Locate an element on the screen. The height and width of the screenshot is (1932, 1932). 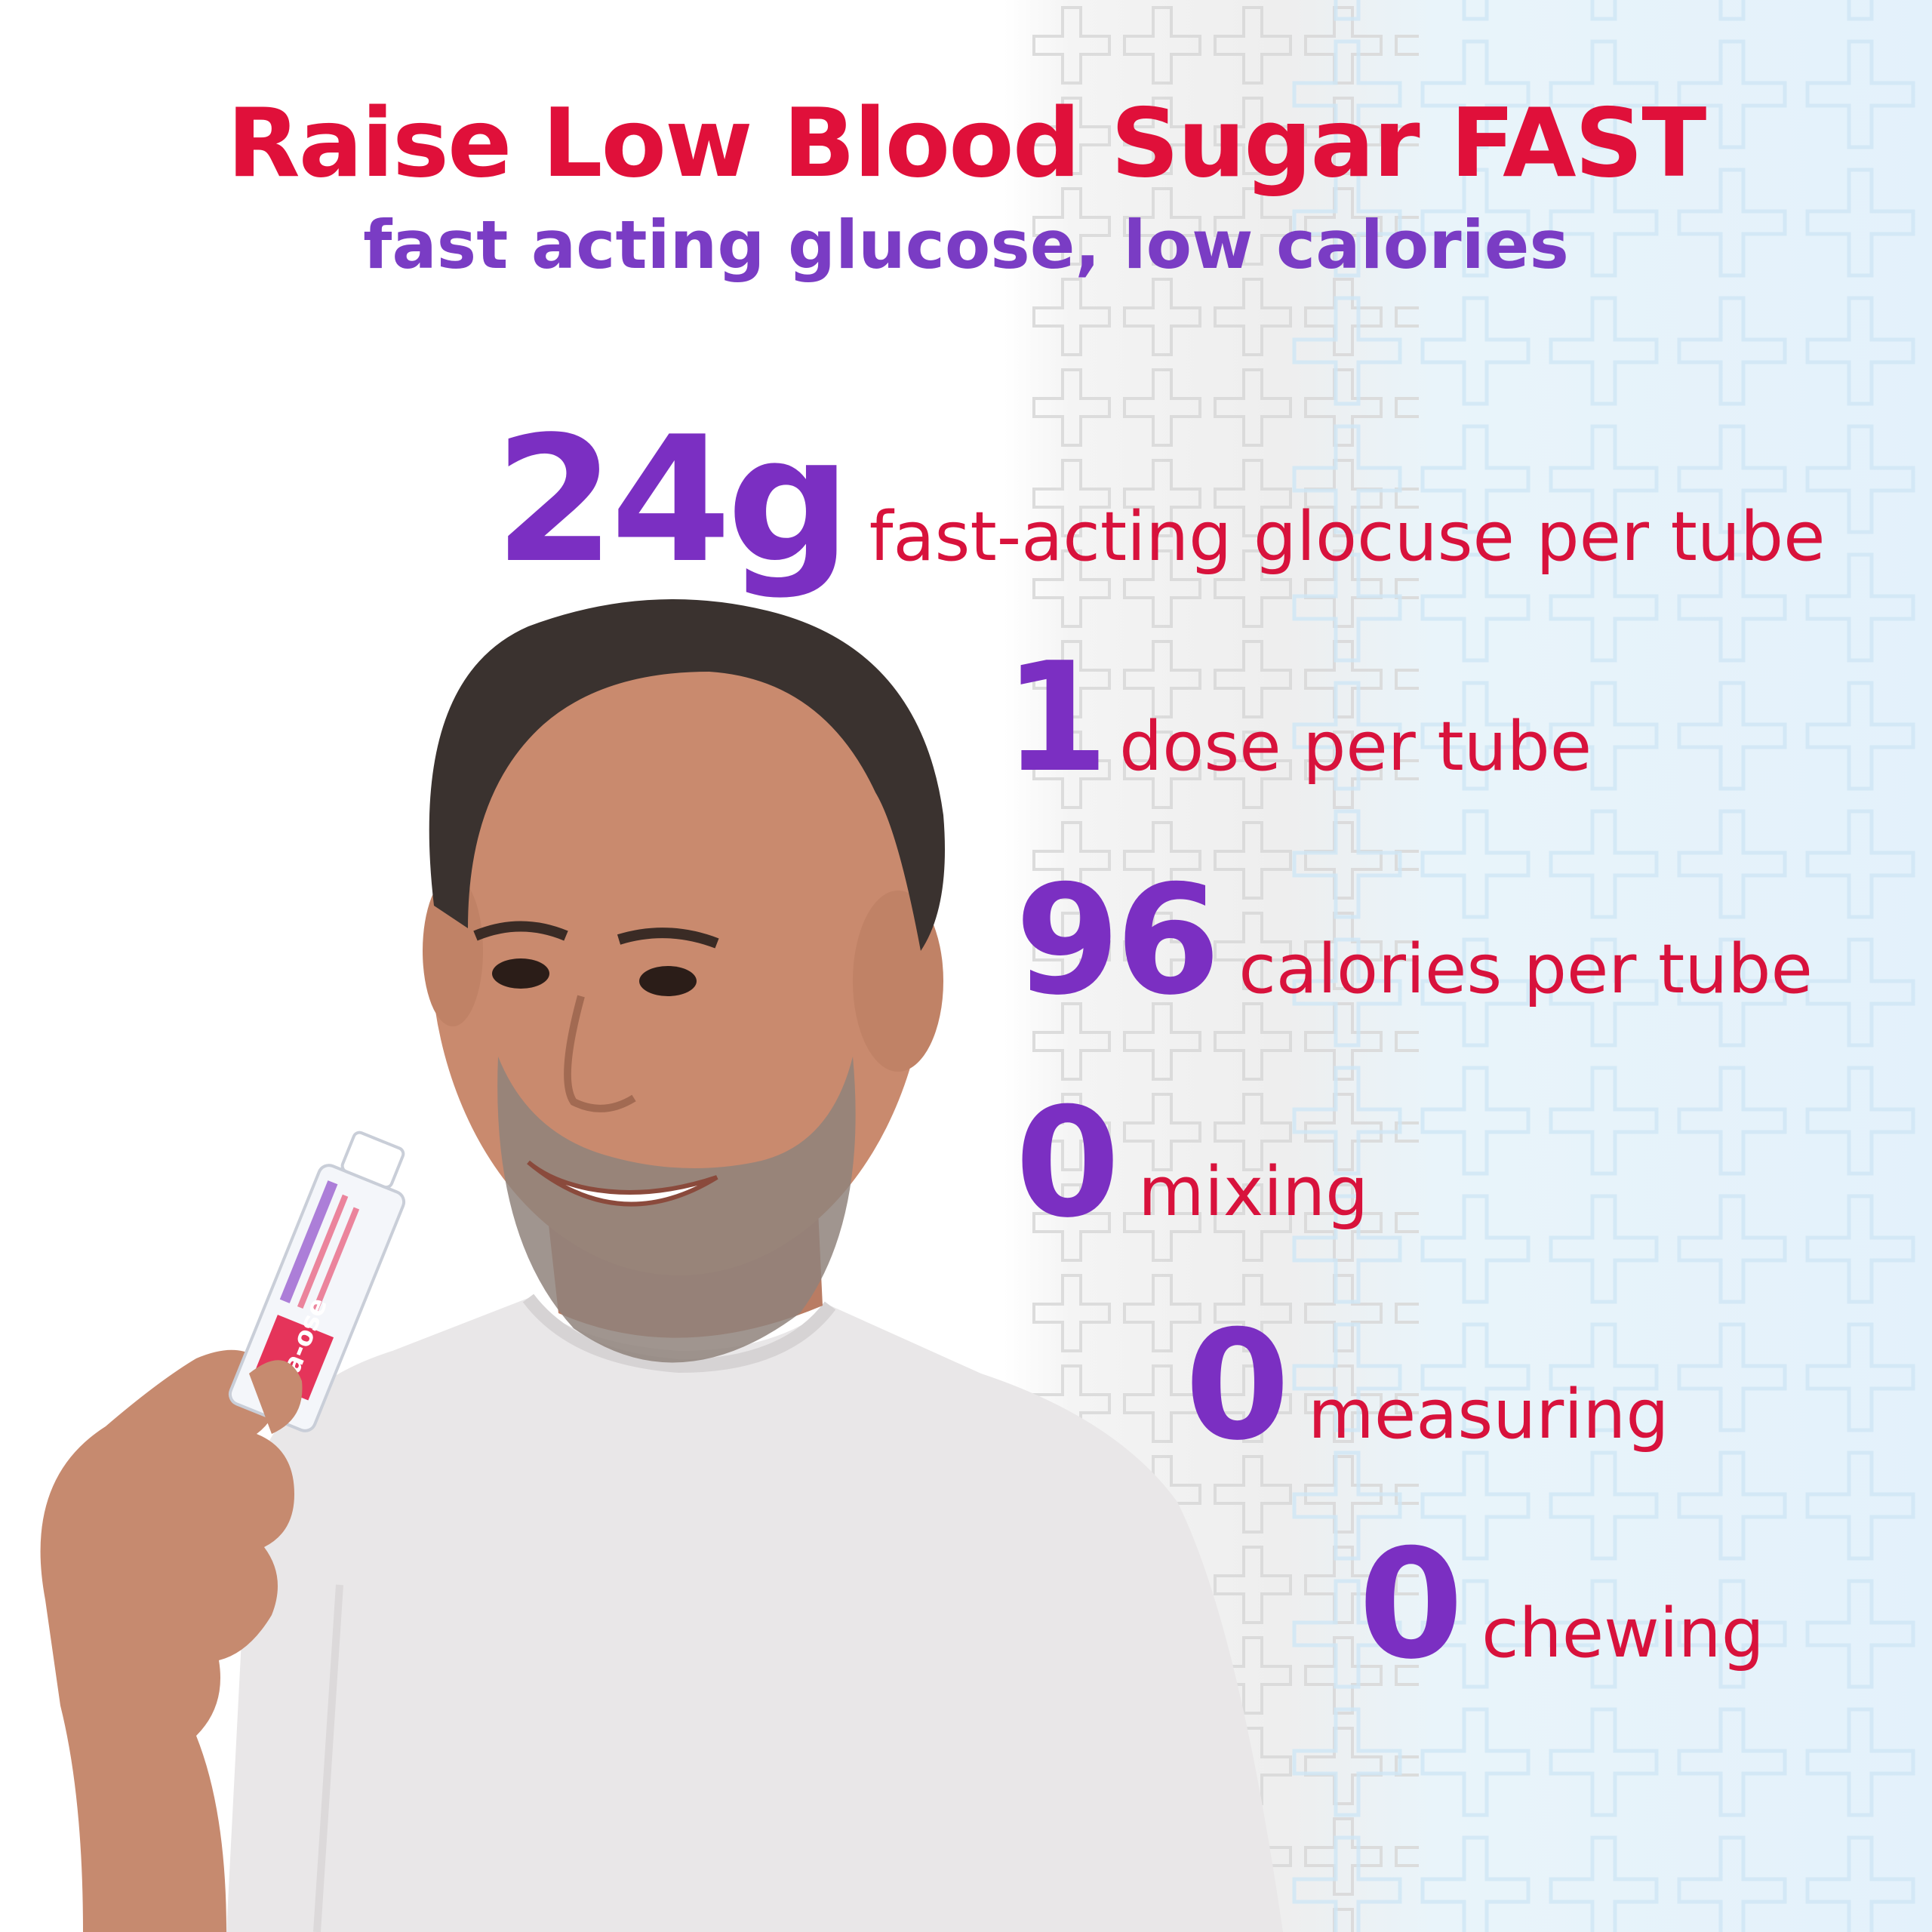
stat-text: measuring is located at coordinates (1488, 1414).